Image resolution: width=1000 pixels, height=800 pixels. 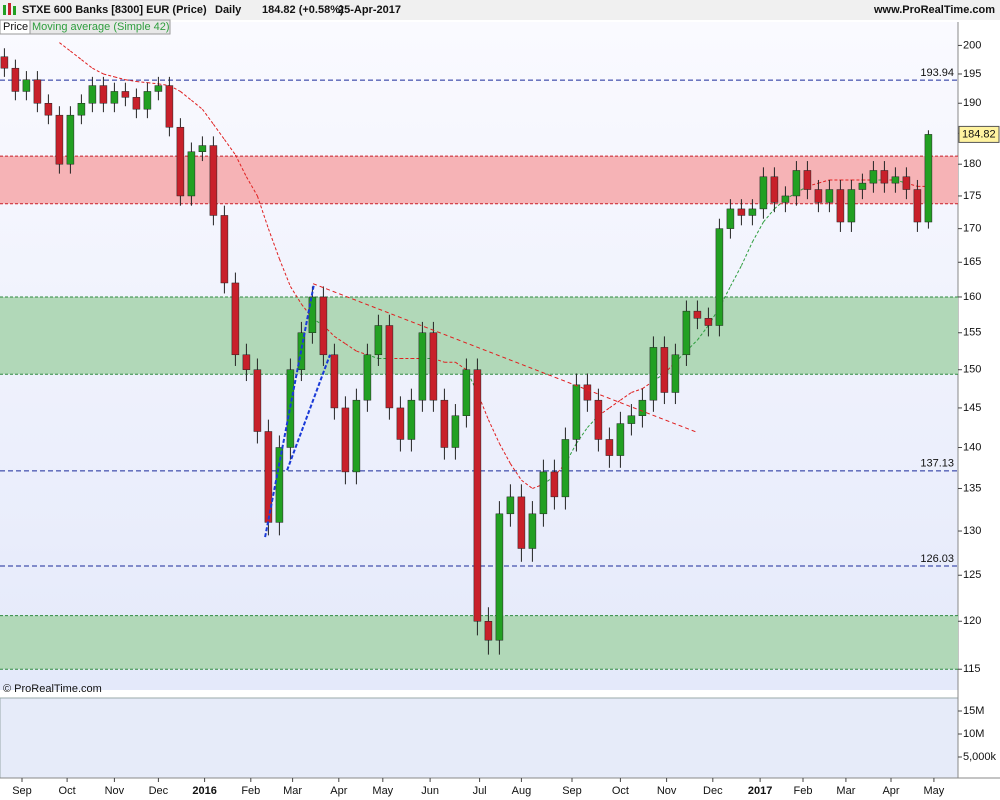 I want to click on last-quote: 184.82 (+0.58%), so click(x=303, y=10).